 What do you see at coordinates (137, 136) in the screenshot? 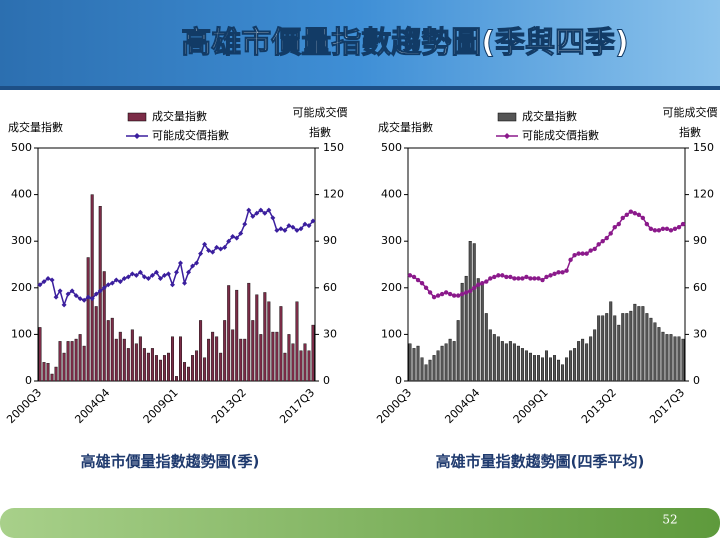
I see `legend-marker` at bounding box center [137, 136].